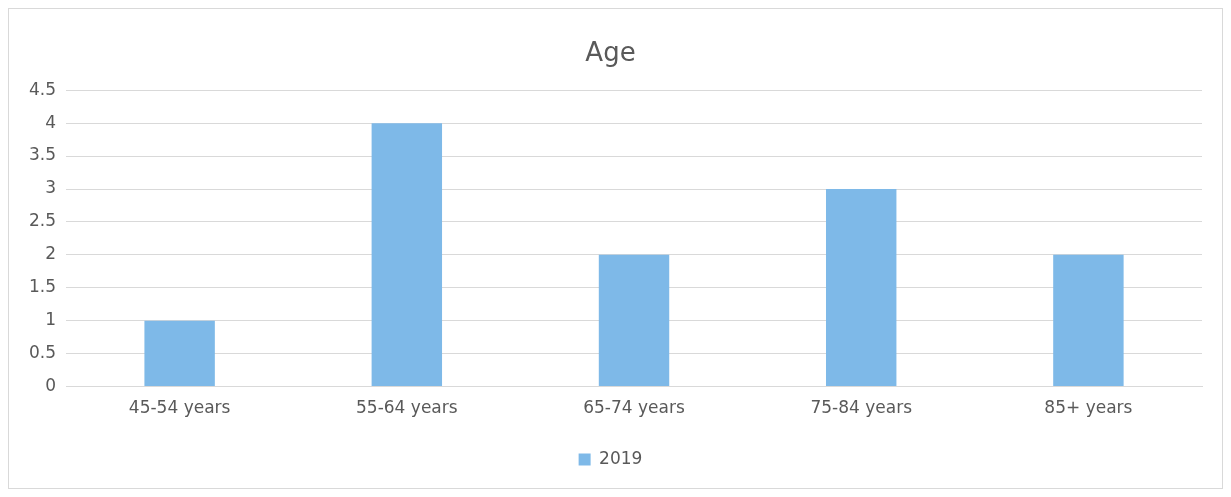 Image resolution: width=1231 pixels, height=497 pixels. I want to click on legend-label: 2019, so click(621, 457).